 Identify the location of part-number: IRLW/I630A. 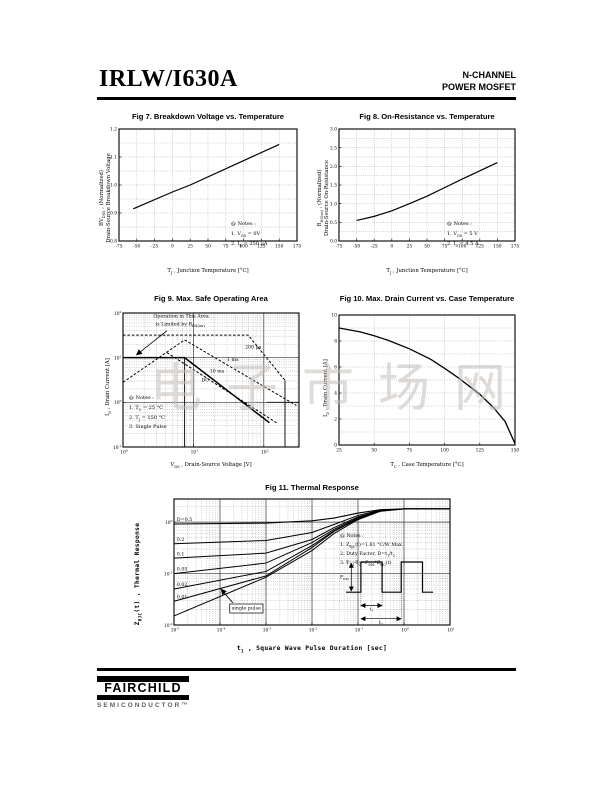
(168, 79).